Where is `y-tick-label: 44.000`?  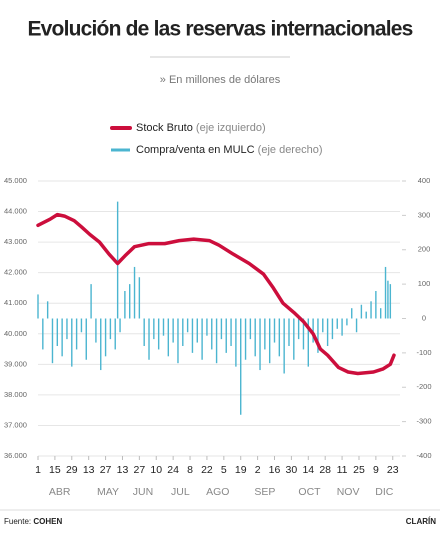 y-tick-label: 44.000 is located at coordinates (15, 211).